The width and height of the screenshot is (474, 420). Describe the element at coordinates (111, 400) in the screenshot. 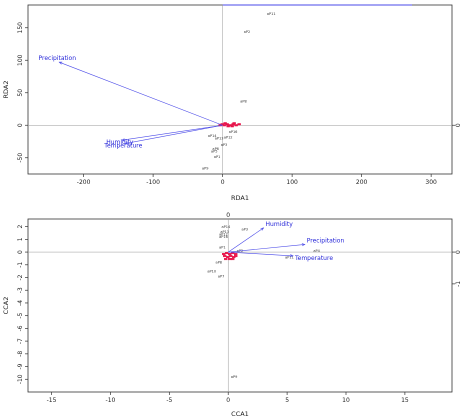

I see `x-tick-label: -10` at that location.